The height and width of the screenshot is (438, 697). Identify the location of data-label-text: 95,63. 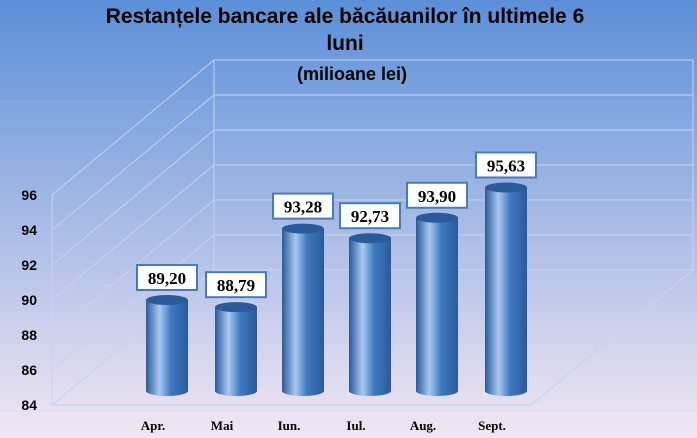
(506, 165).